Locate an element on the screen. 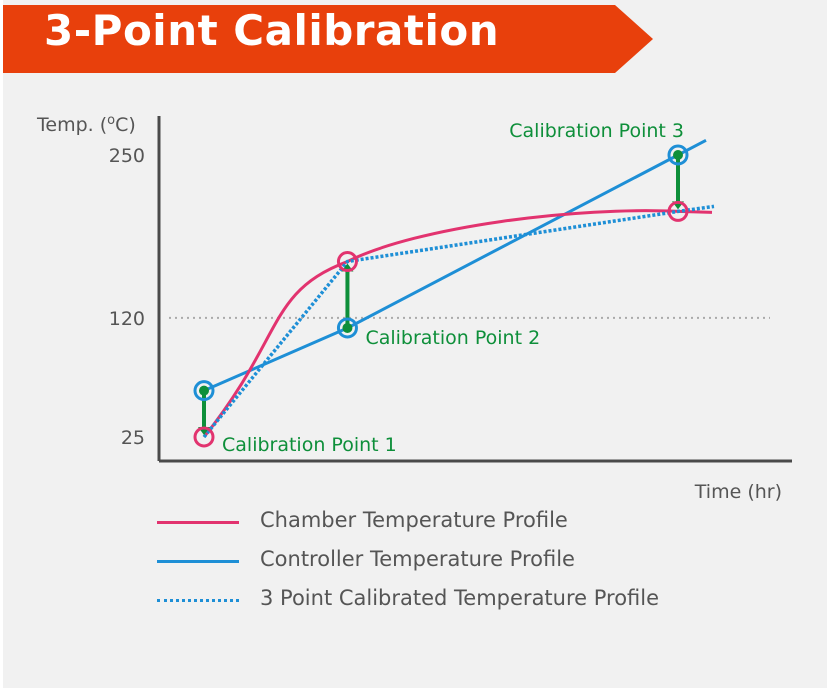 This screenshot has width=830, height=688. chart-title: 3-Point Calibration is located at coordinates (272, 30).